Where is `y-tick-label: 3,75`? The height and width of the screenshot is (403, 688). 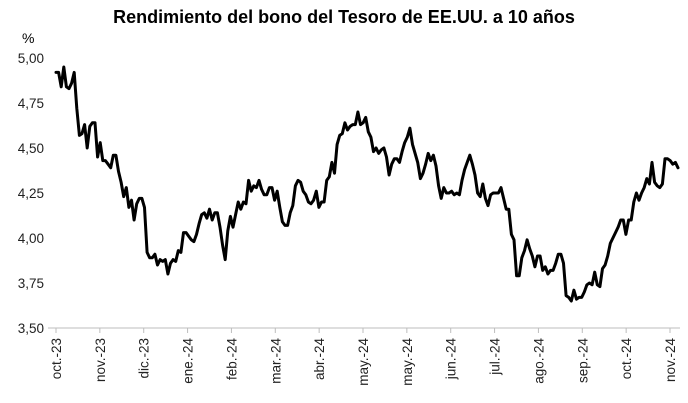
y-tick-label: 3,75 is located at coordinates (31, 283).